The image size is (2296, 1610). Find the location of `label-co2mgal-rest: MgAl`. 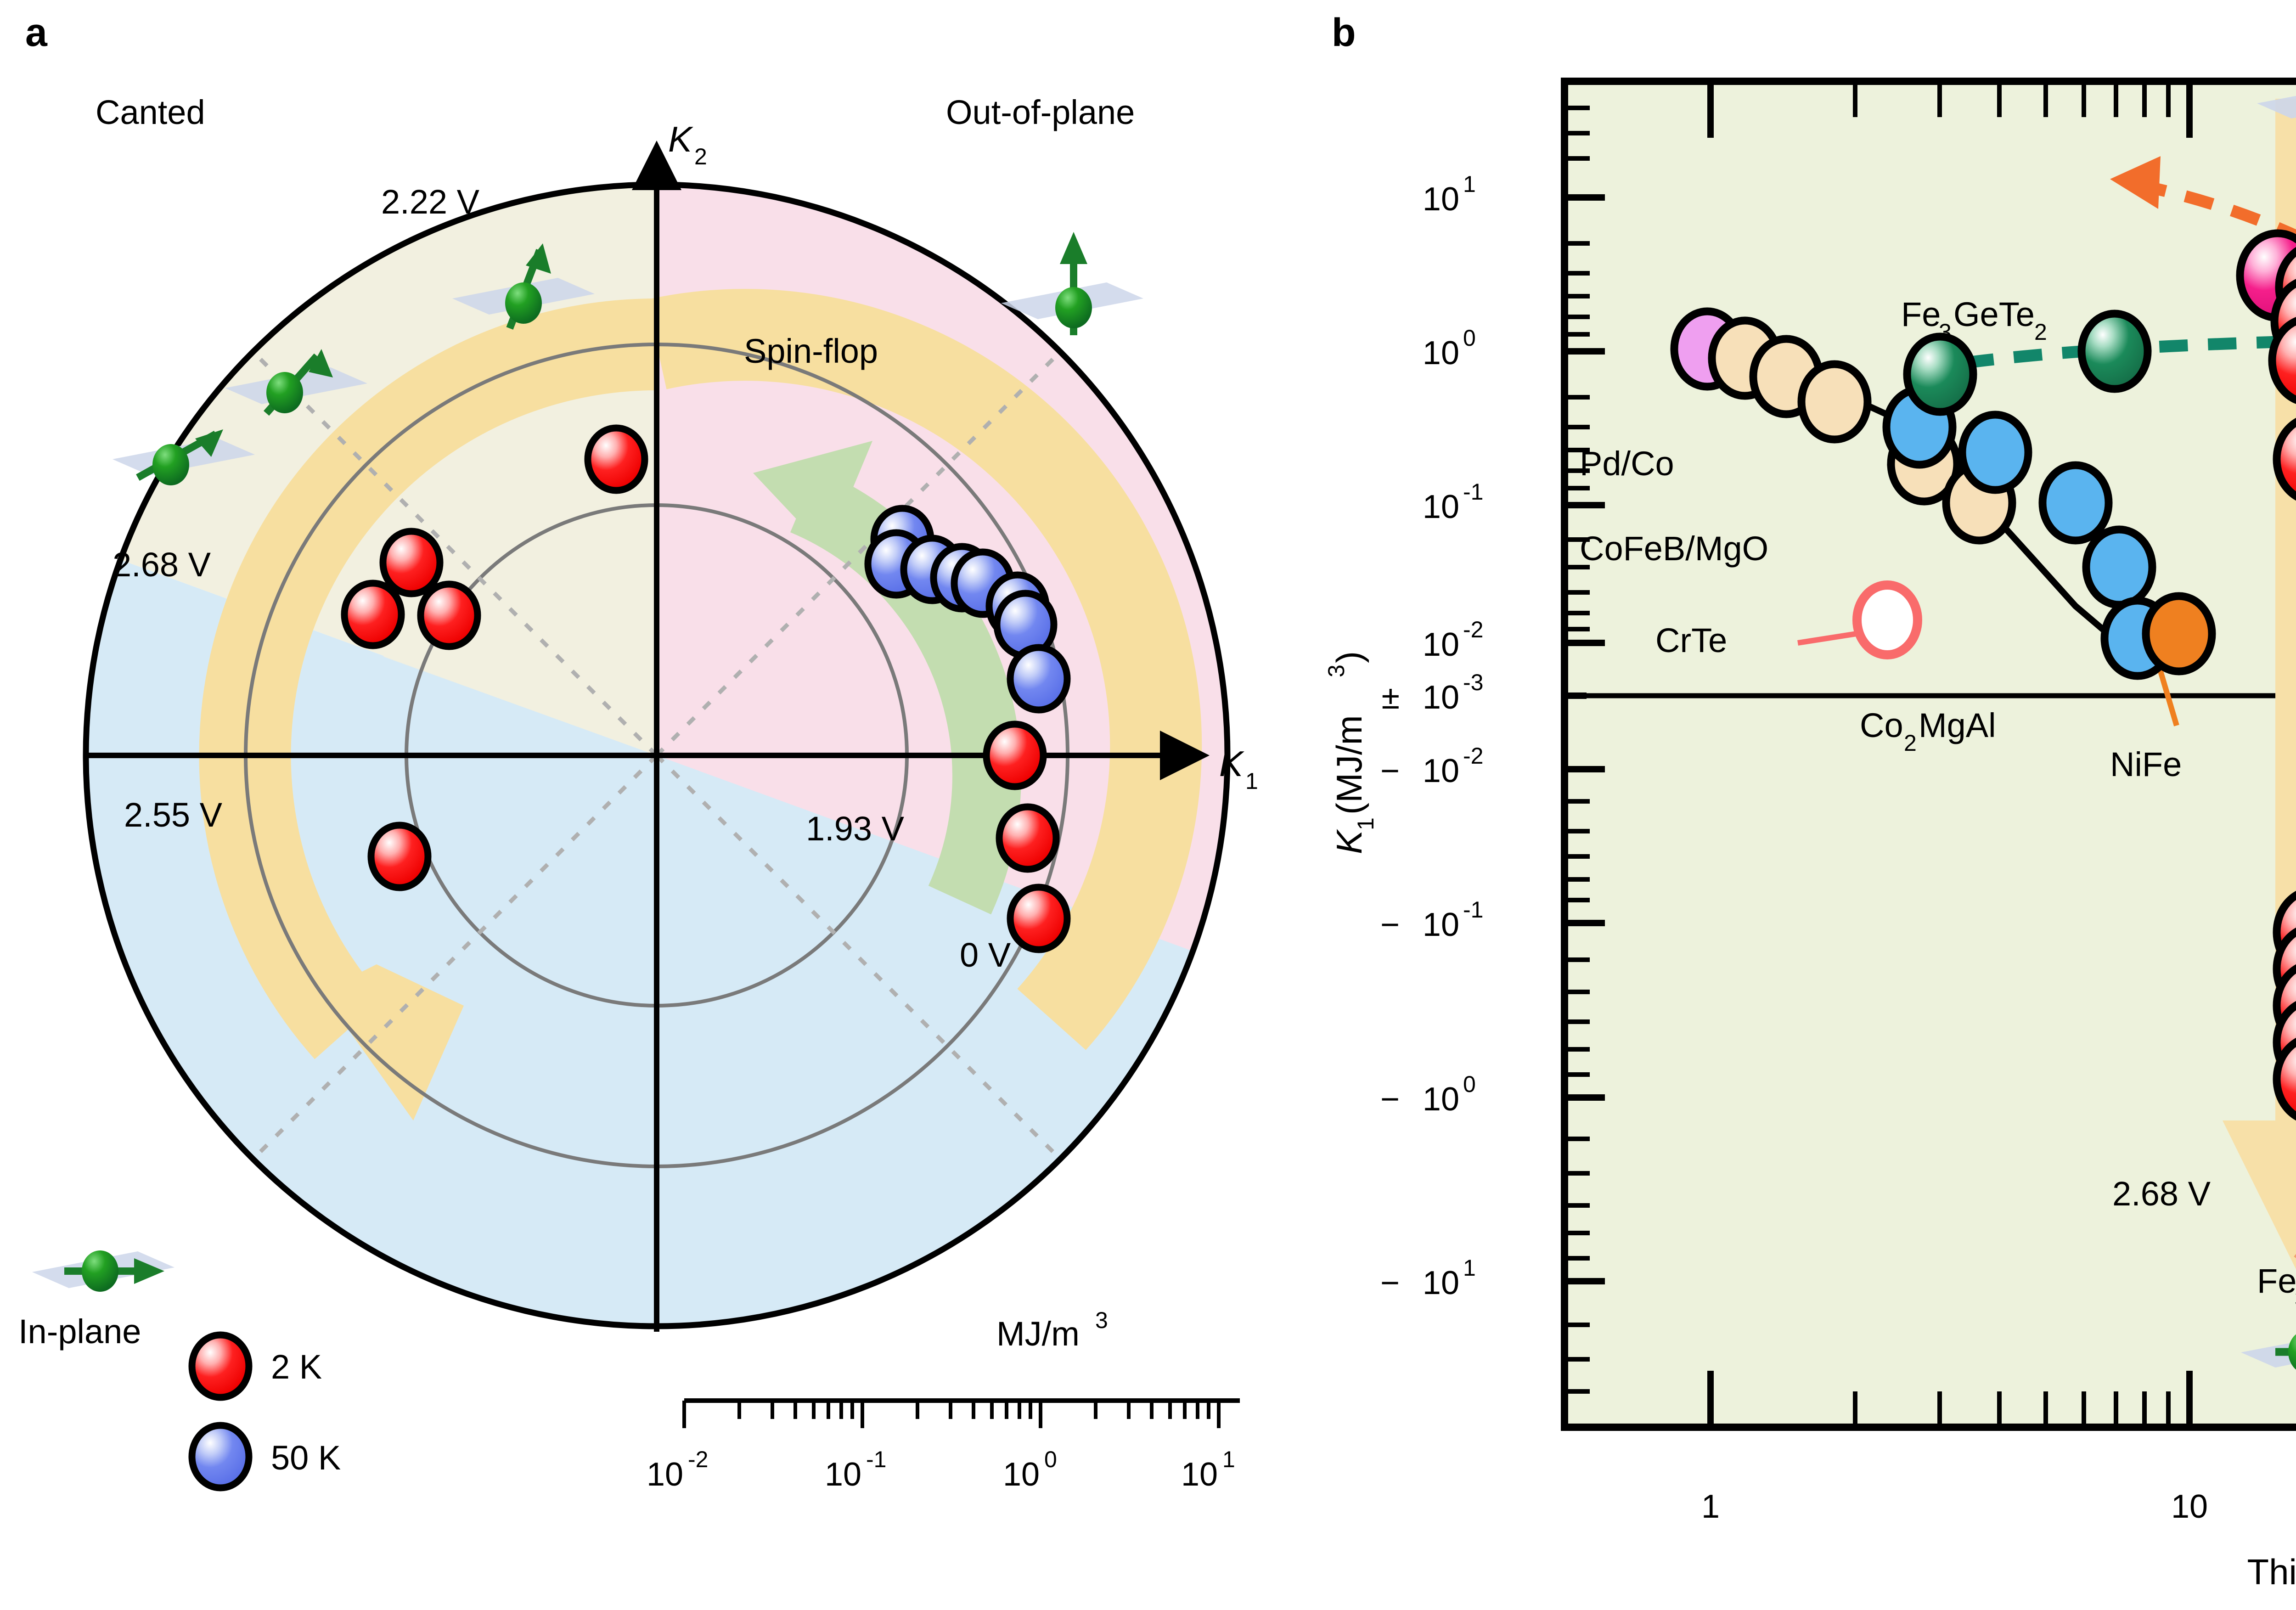

label-co2mgal-rest: MgAl is located at coordinates (1957, 725).